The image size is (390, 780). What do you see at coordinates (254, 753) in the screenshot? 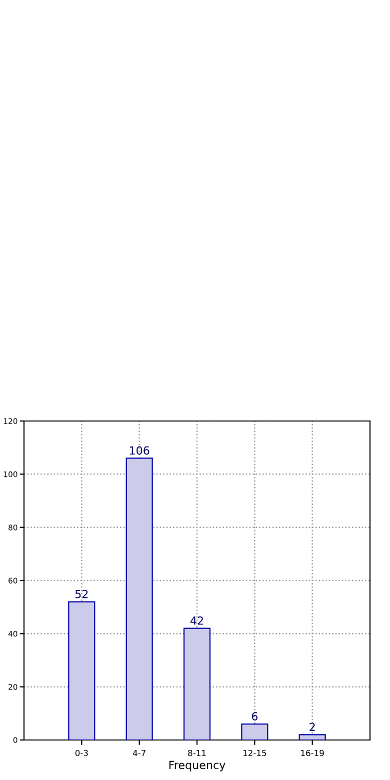
I see `x-tick-label: 12-15` at bounding box center [254, 753].